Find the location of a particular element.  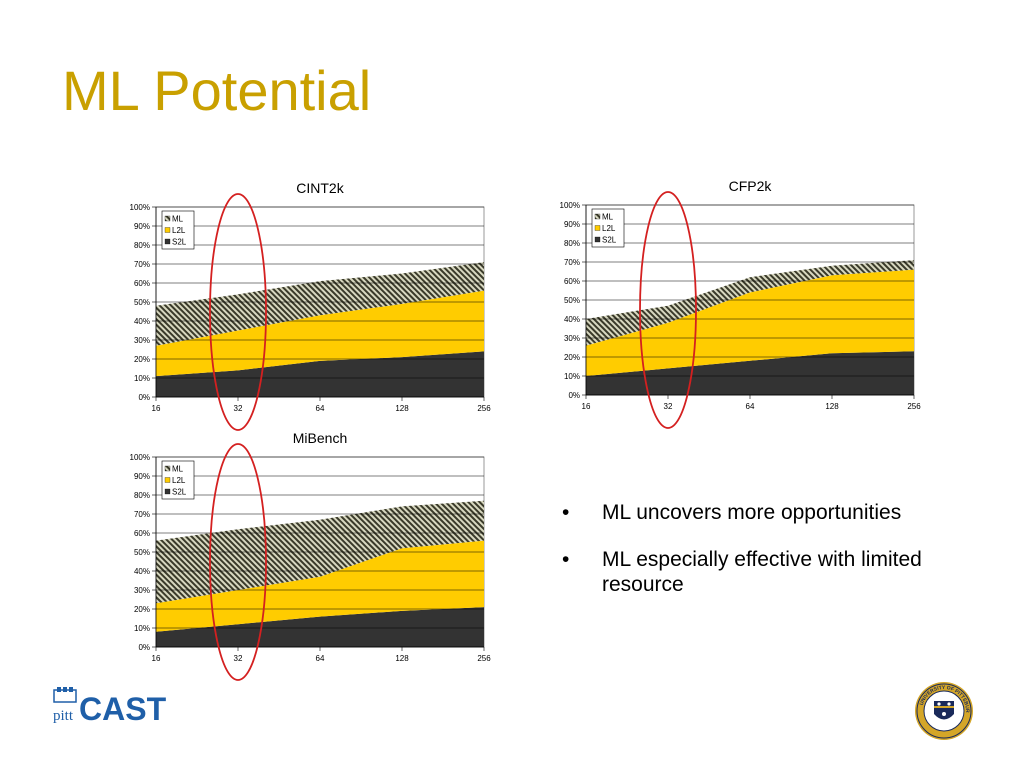

pitt-cast-logo: pitt CAST is located at coordinates (110, 706).